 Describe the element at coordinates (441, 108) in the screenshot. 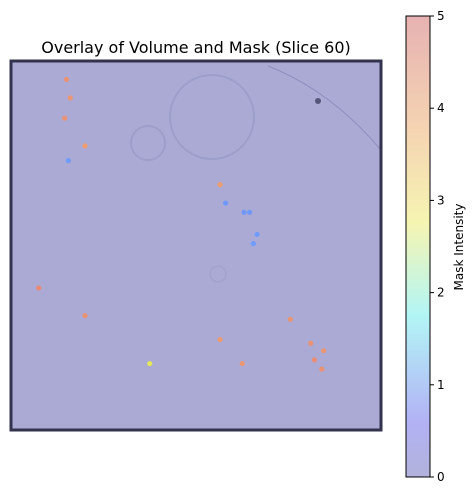

I see `colorbar-tick-label-4: 4` at that location.